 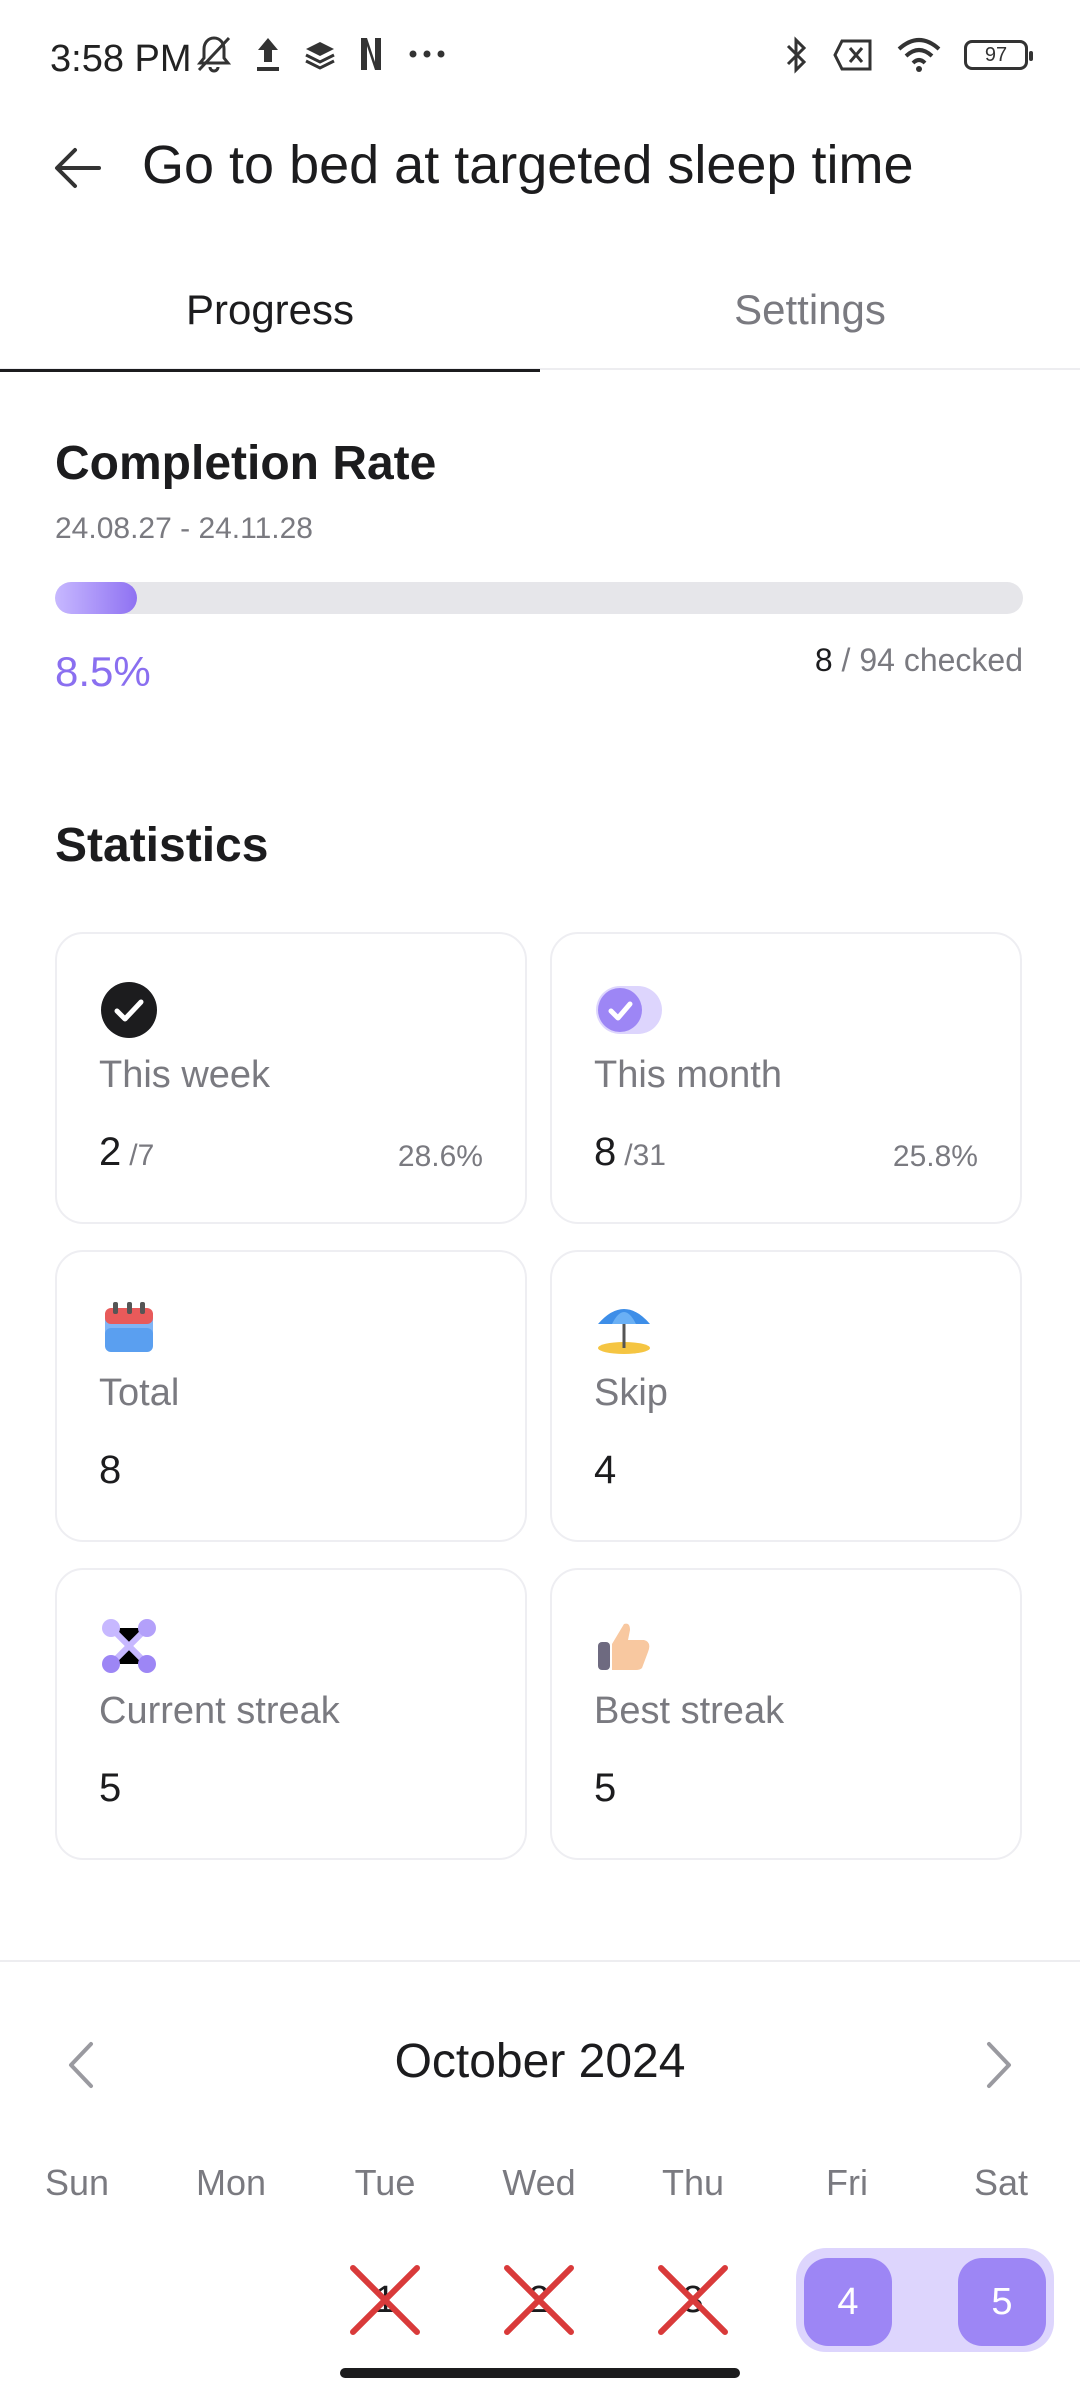 What do you see at coordinates (540, 2061) in the screenshot?
I see `calendar-month: October 2024` at bounding box center [540, 2061].